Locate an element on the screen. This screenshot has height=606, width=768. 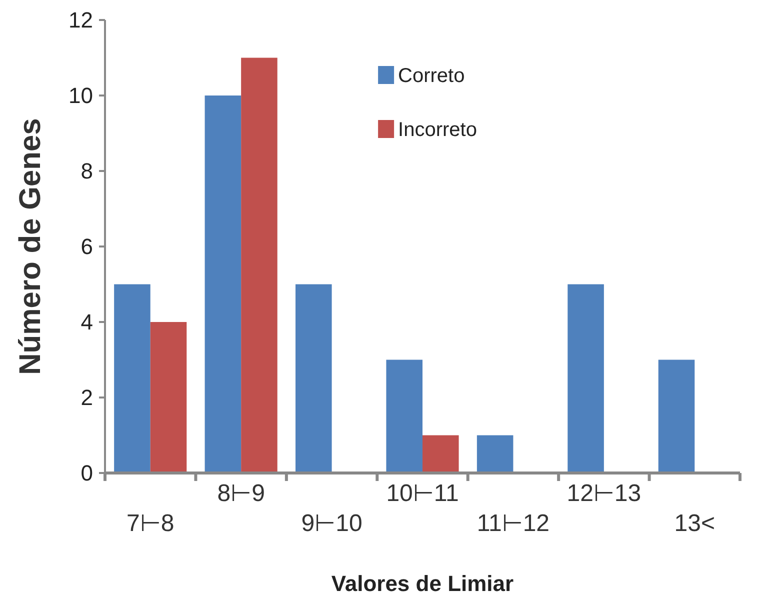
legend-label: Incorreto is located at coordinates (437, 130).